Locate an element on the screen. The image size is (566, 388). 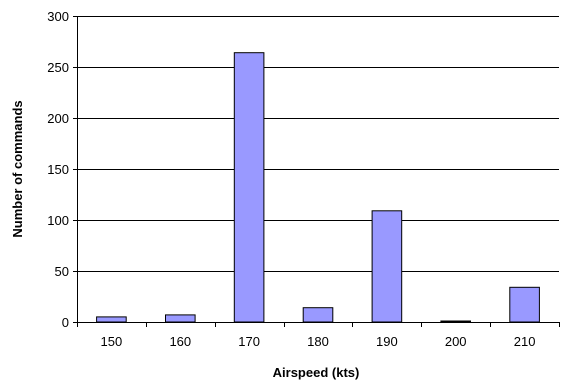
y-tick-labels: 0 50 100 150 200 250 300 is located at coordinates (58, 169).